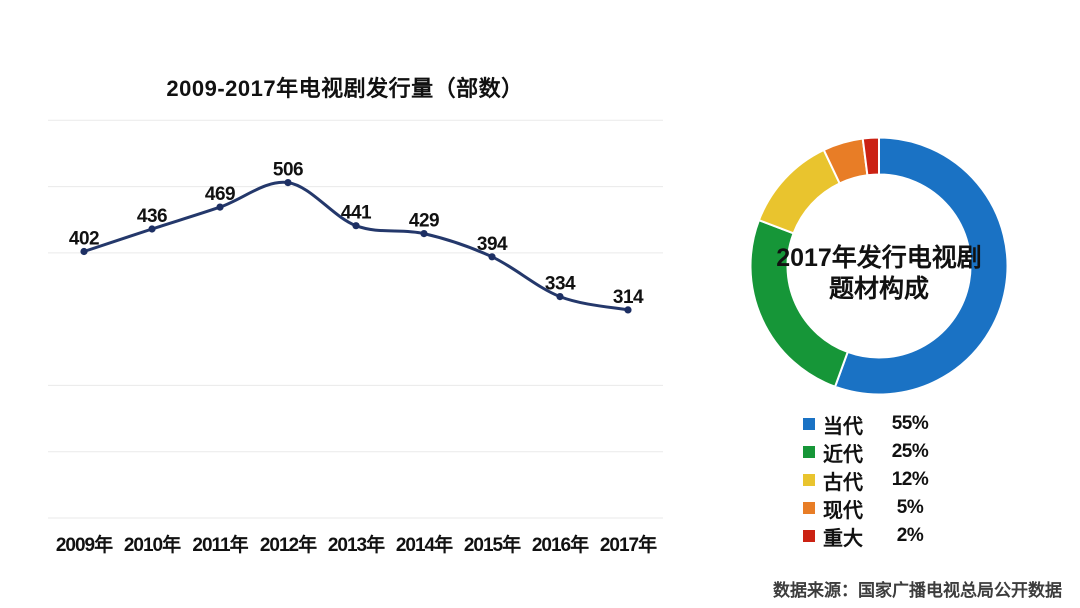 Image resolution: width=1080 pixels, height=608 pixels. What do you see at coordinates (870, 156) in the screenshot?
I see `donut-segment-重大` at bounding box center [870, 156].